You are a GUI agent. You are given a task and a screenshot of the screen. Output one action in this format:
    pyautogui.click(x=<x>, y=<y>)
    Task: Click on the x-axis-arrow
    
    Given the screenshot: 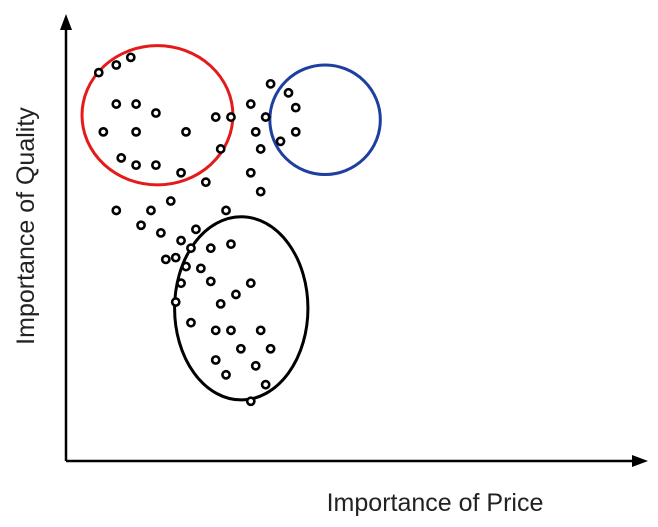 What is the action you would take?
    pyautogui.click(x=640, y=461)
    